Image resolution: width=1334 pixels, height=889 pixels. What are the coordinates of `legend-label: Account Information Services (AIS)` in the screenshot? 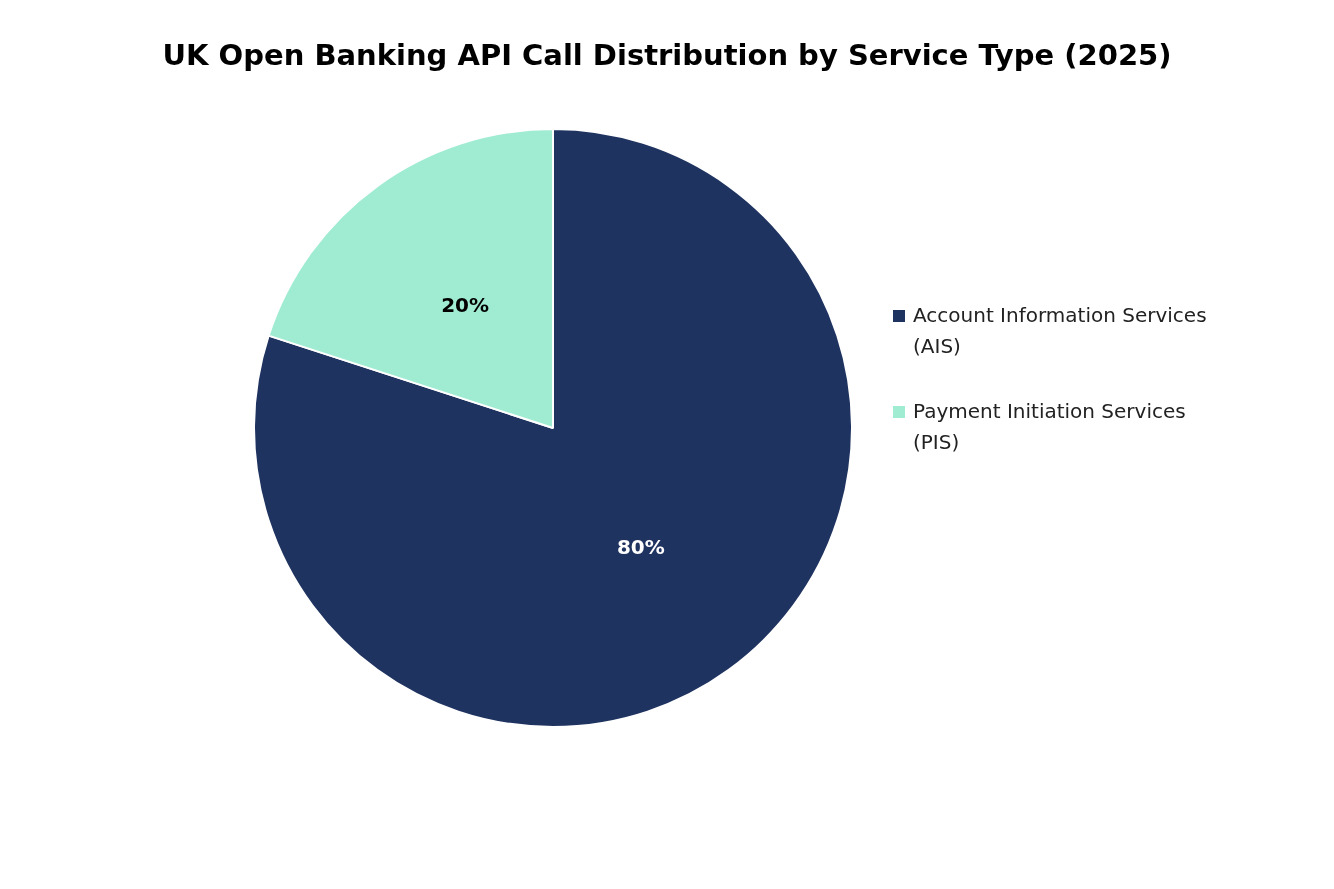 It's located at (1060, 331).